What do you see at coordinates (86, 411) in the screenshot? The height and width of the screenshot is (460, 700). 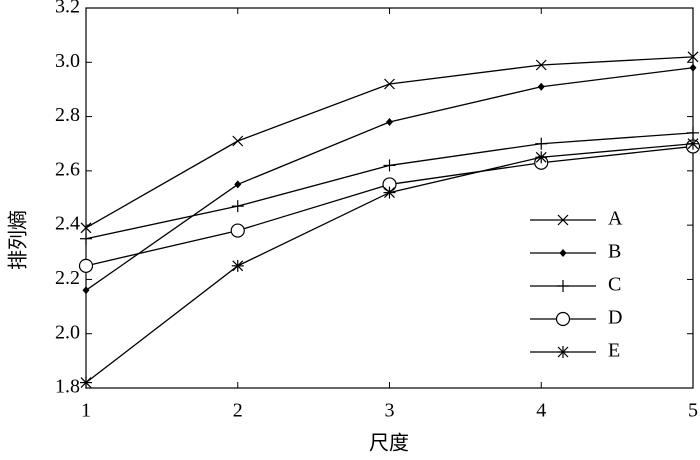 I see `x-tick-label: 1` at bounding box center [86, 411].